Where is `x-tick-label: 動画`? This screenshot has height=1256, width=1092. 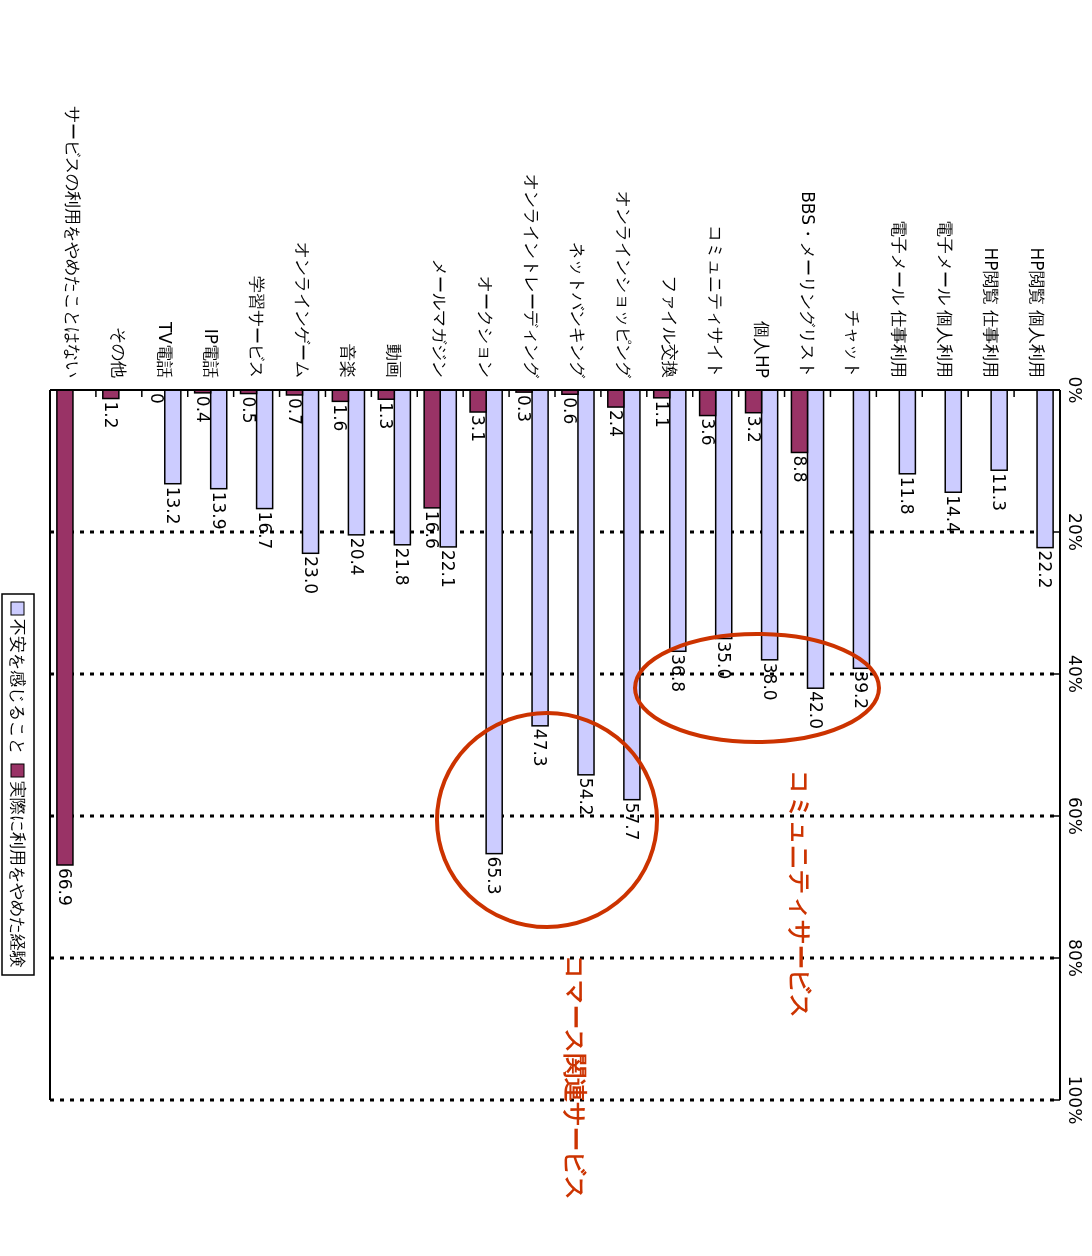
x-tick-label: 動画 is located at coordinates (394, 361).